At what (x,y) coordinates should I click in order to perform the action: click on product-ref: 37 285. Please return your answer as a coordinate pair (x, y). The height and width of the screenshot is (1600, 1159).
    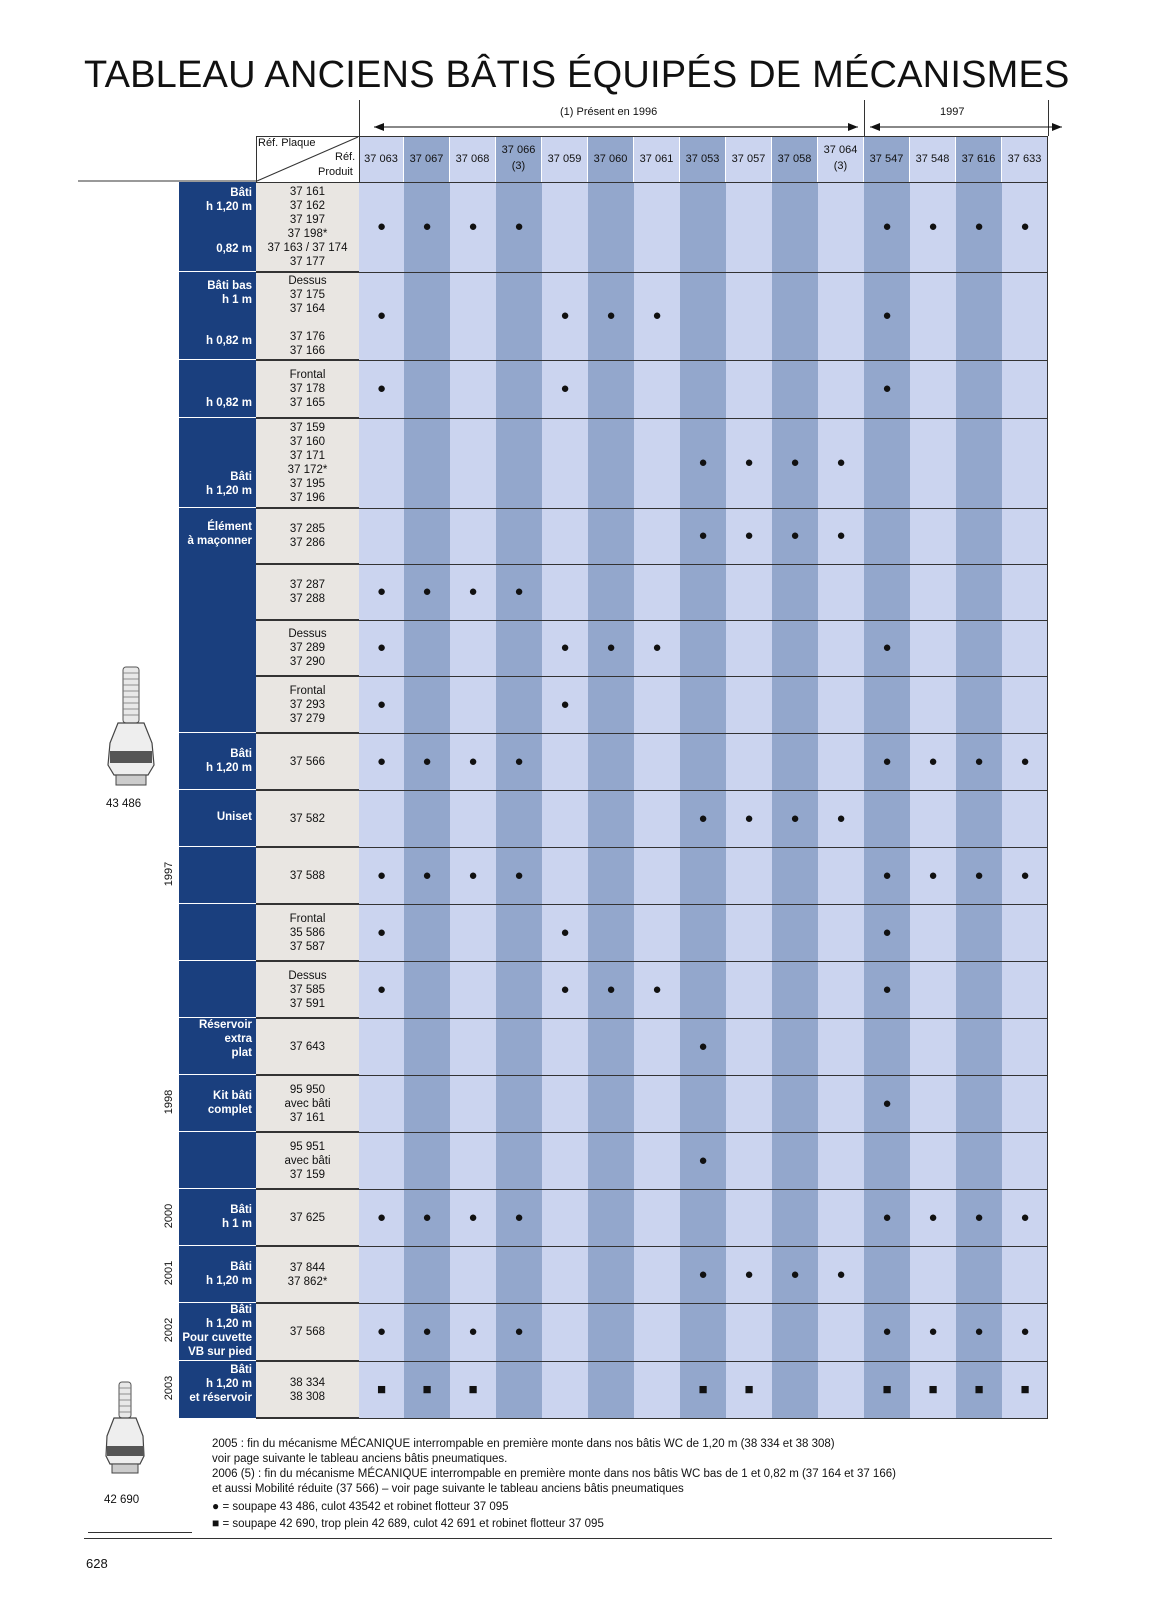
    Looking at the image, I should click on (307, 529).